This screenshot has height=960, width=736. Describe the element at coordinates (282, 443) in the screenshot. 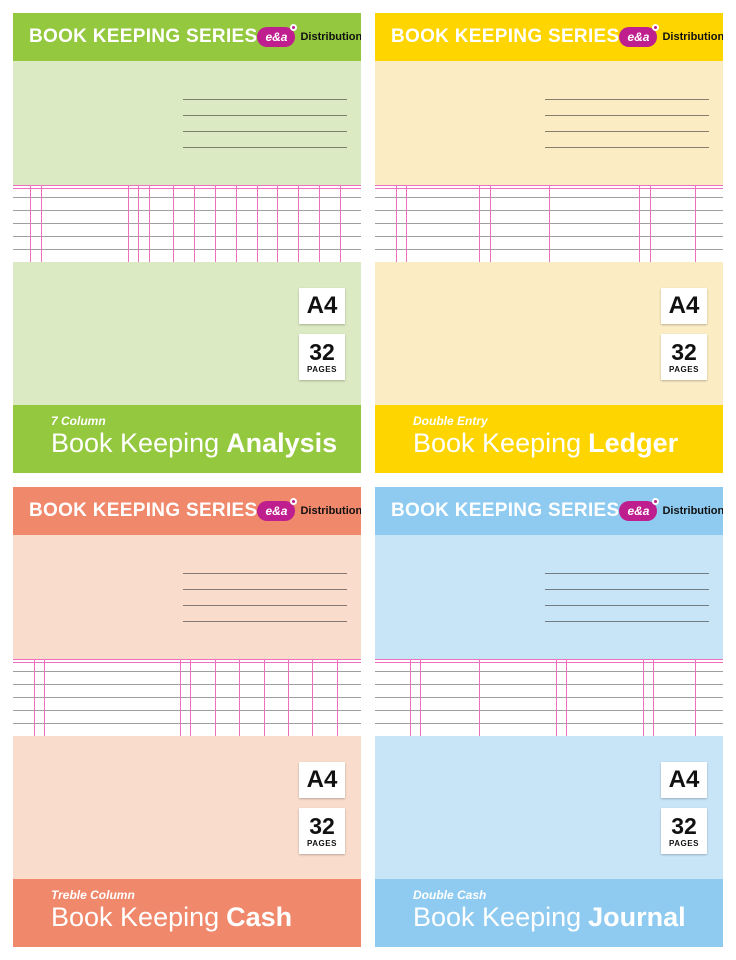

I see `title-emphasis: Analysis` at that location.